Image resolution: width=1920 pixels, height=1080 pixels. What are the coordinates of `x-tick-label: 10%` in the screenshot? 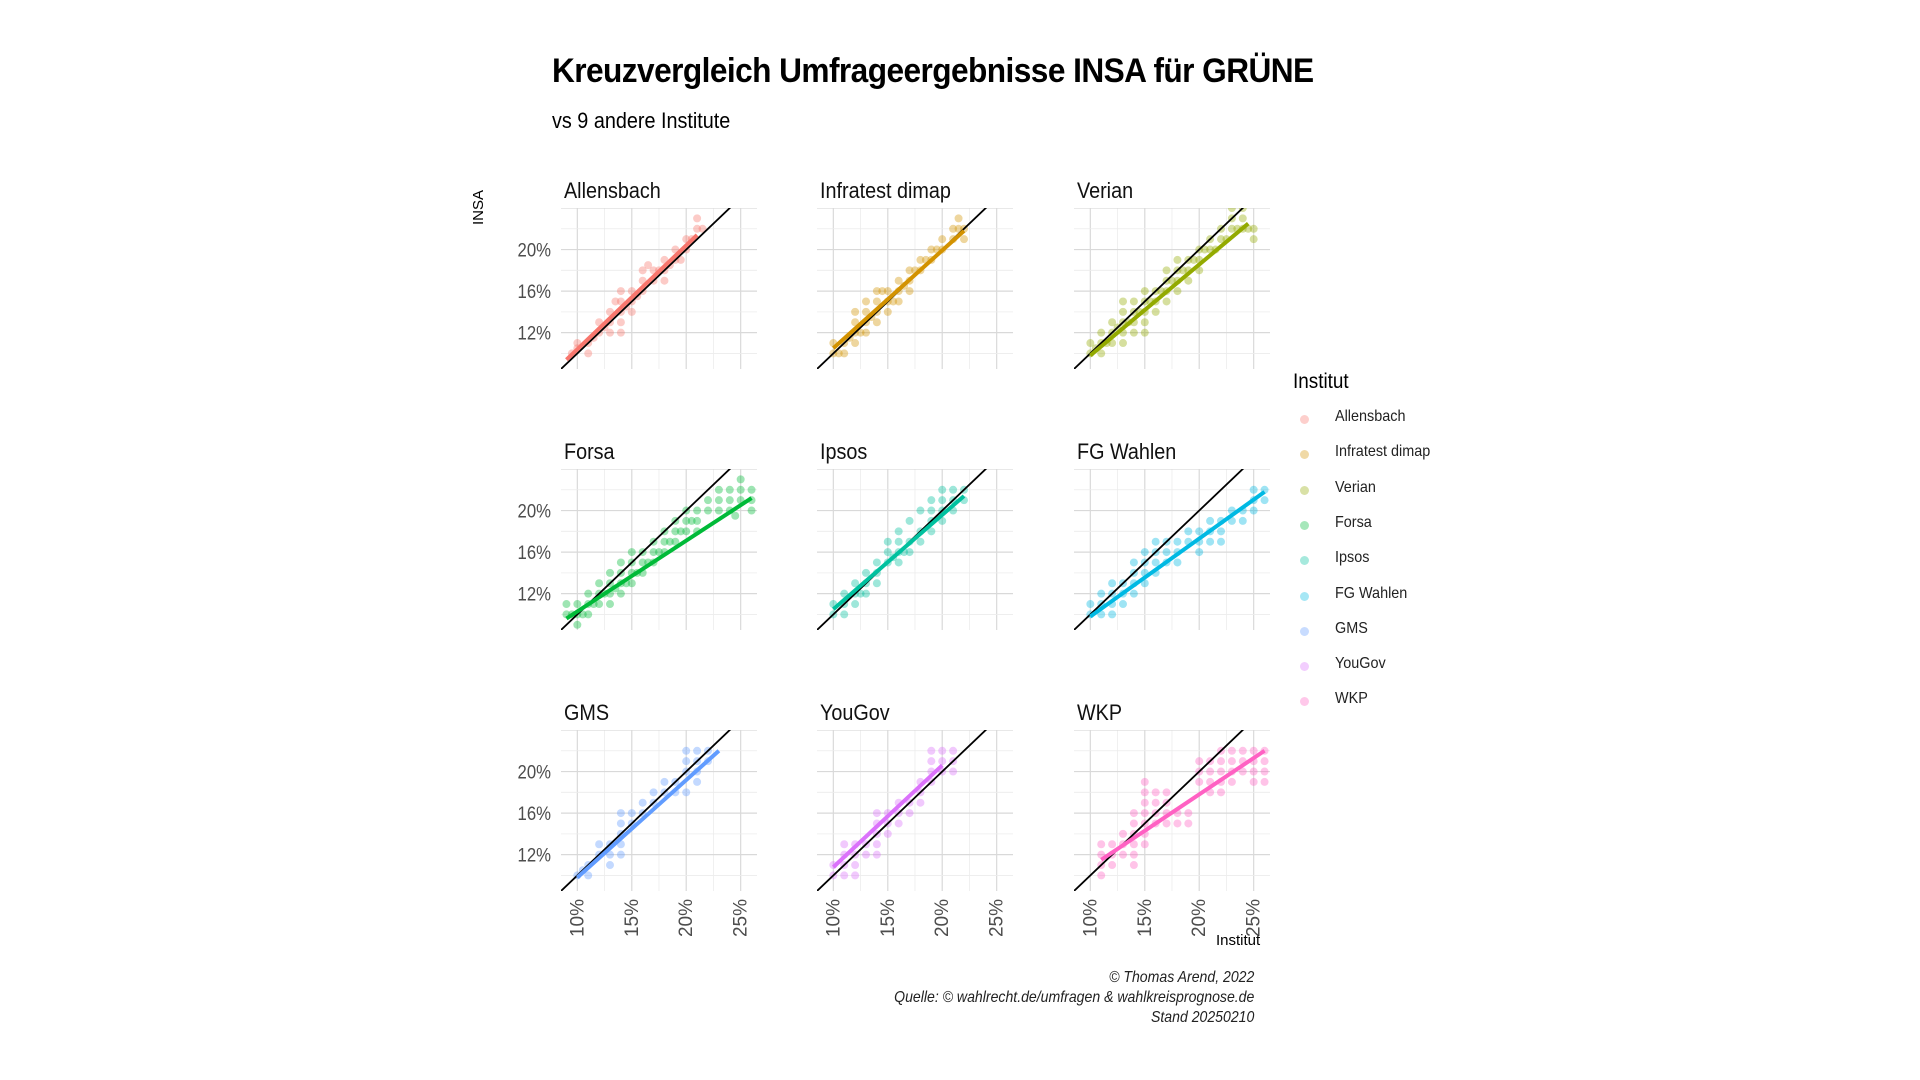 It's located at (833, 918).